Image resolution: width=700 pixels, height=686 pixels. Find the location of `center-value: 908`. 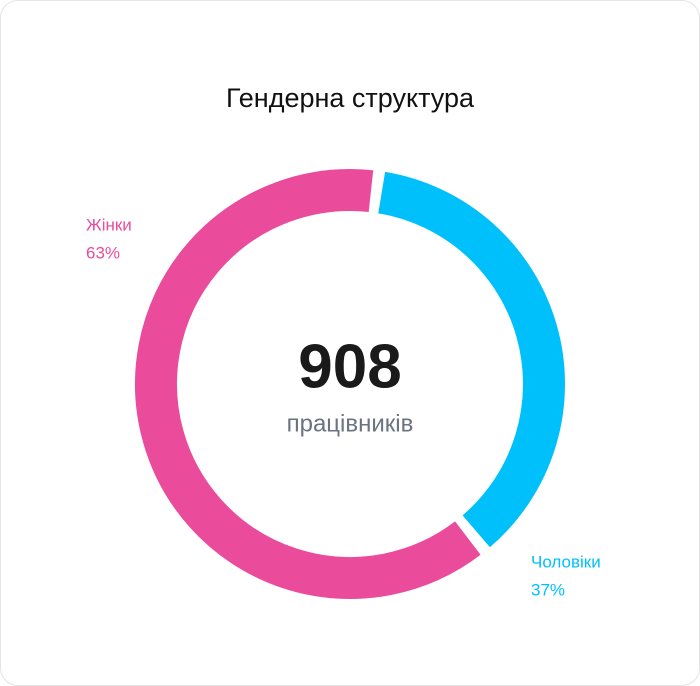

center-value: 908 is located at coordinates (349, 366).